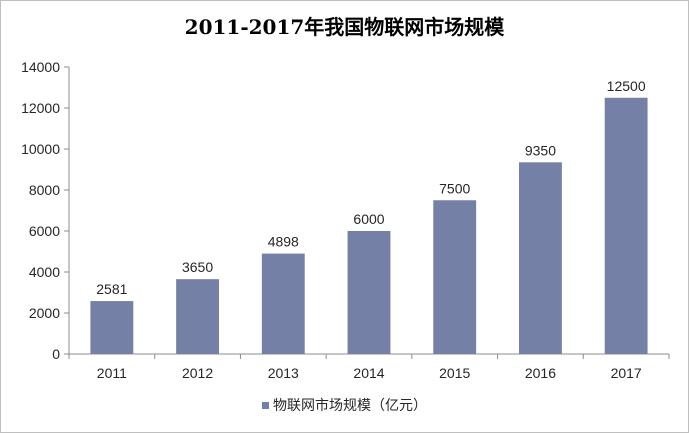 This screenshot has height=433, width=689. I want to click on data-label-2013: 4898, so click(283, 242).